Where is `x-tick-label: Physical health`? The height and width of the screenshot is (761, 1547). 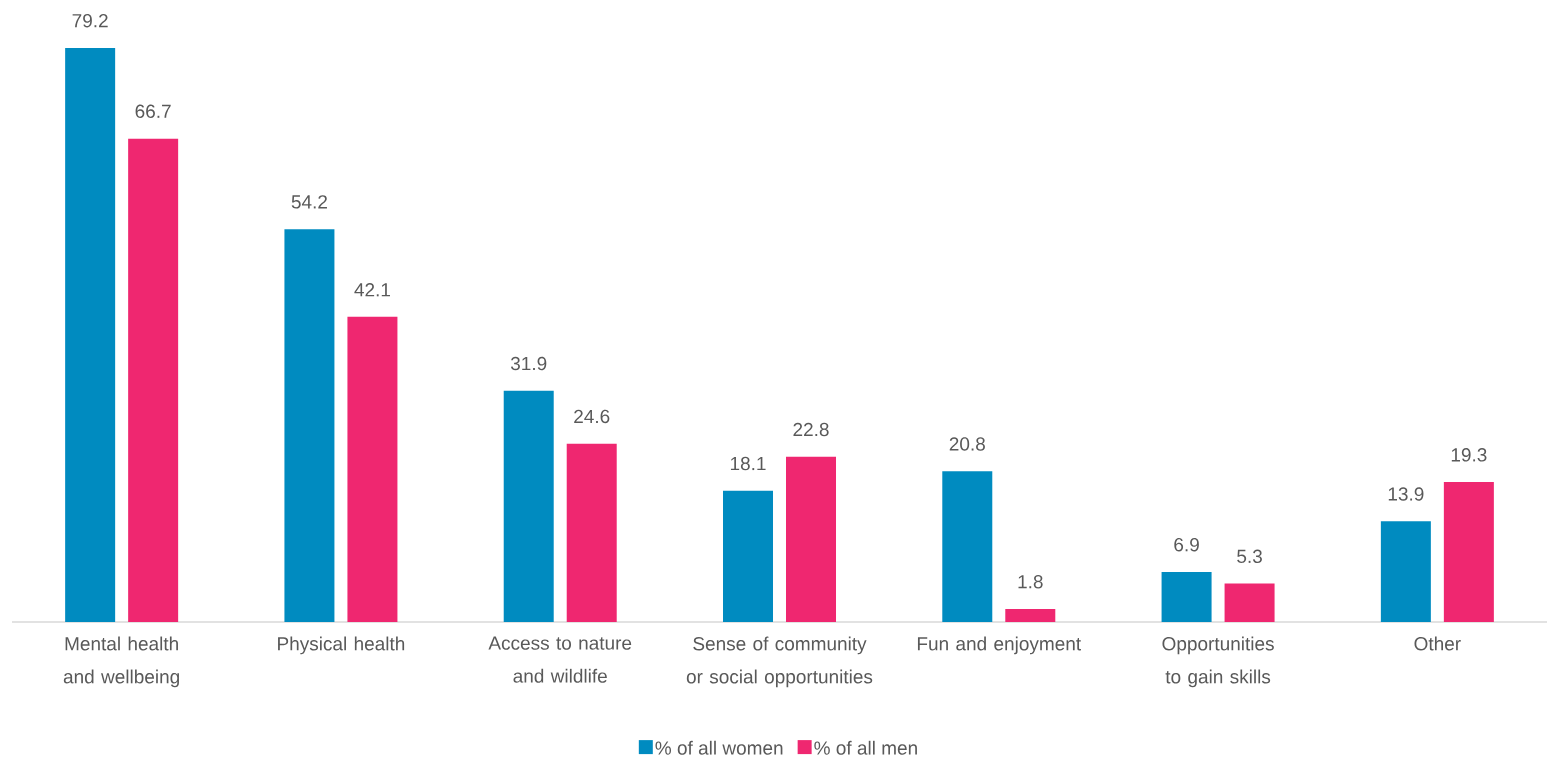 x-tick-label: Physical health is located at coordinates (341, 645).